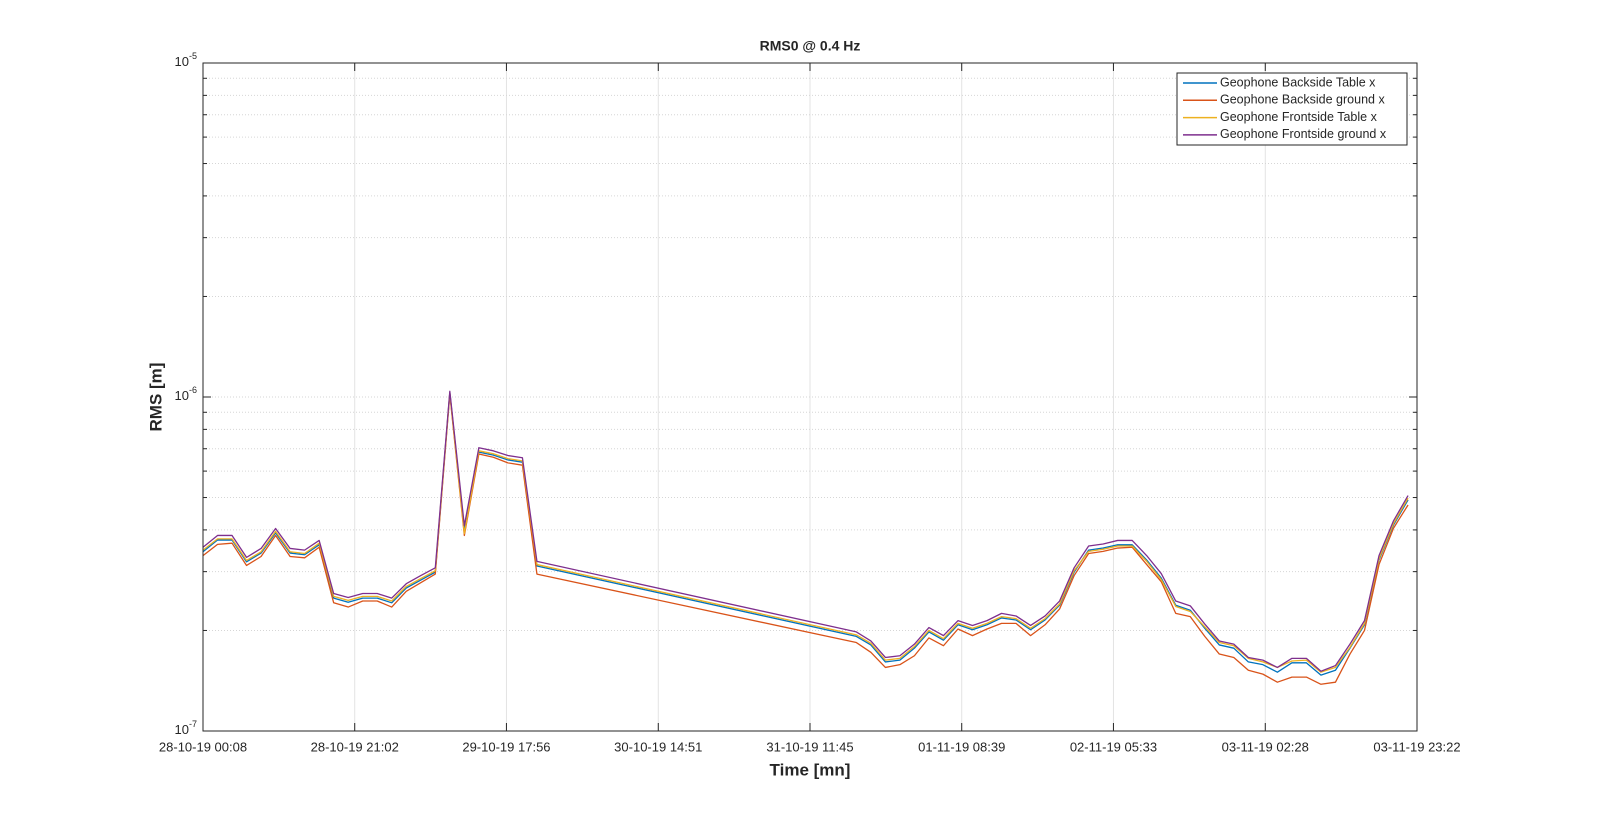 This screenshot has height=838, width=1597. I want to click on x-tick-label: 30-10-19 14:51, so click(658, 746).